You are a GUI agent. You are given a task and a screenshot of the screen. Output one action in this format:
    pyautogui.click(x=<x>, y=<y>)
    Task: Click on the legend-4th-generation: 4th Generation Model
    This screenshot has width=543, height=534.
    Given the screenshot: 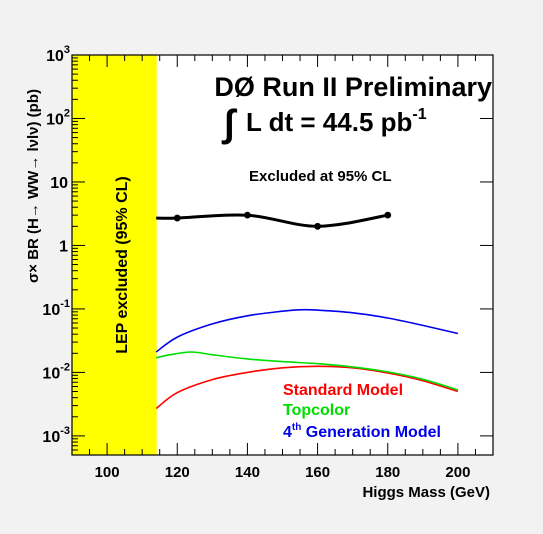 What is the action you would take?
    pyautogui.click(x=362, y=431)
    